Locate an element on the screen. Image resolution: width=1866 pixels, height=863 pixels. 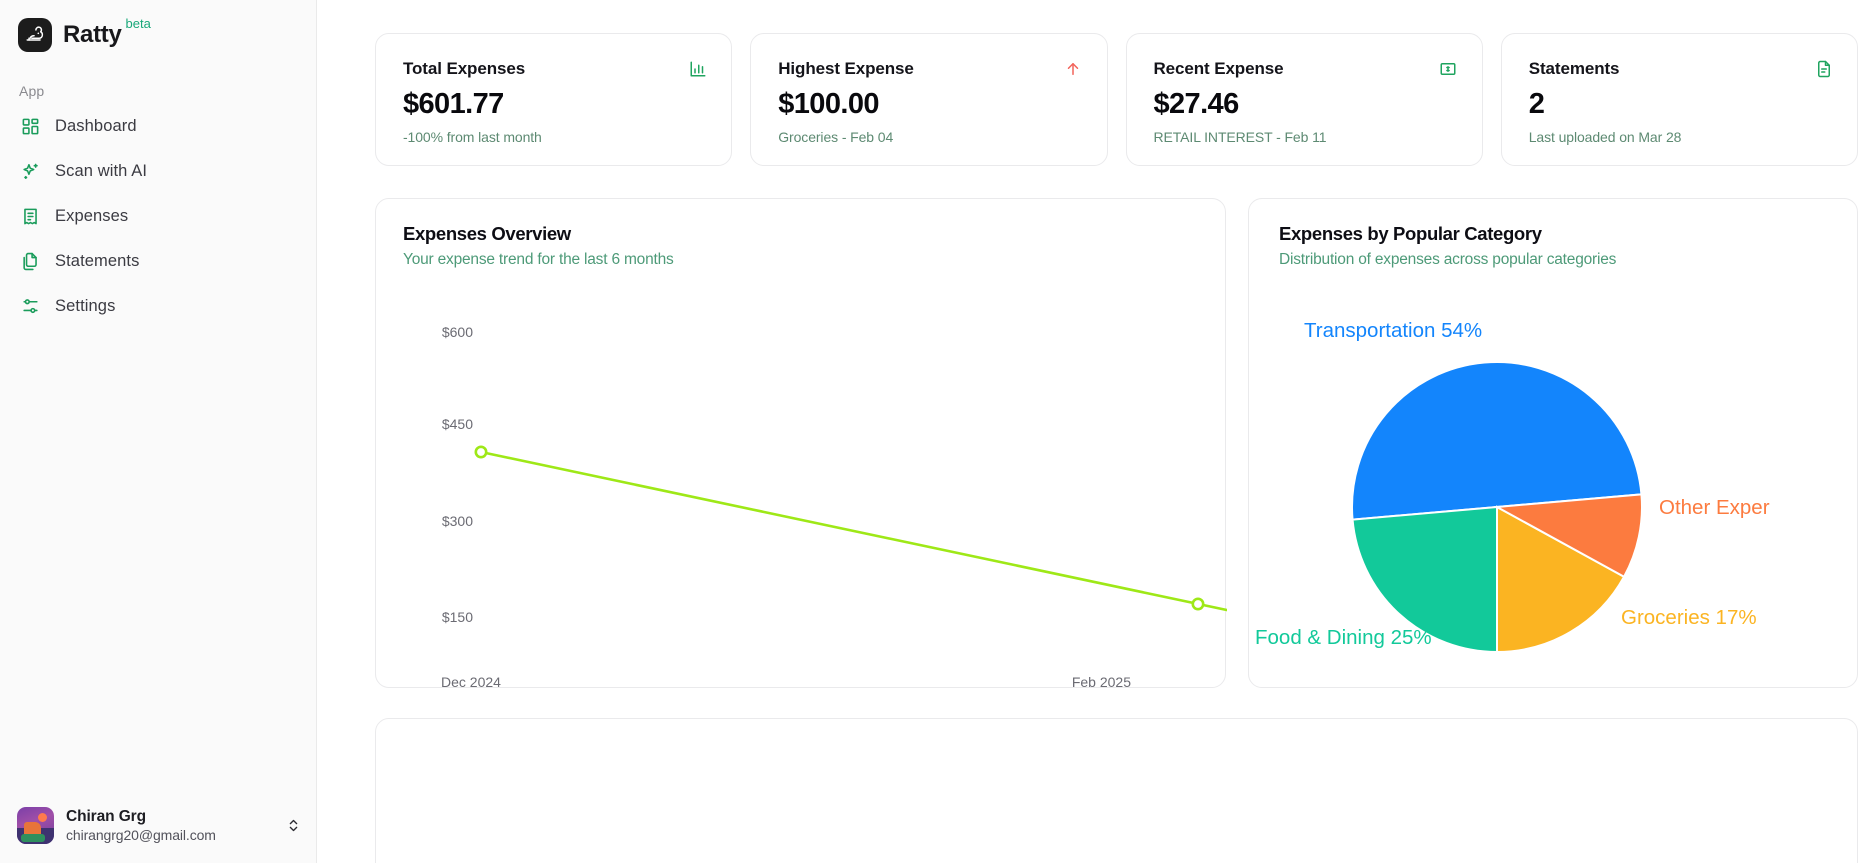
stat-card-title: Statements is located at coordinates (1574, 68).